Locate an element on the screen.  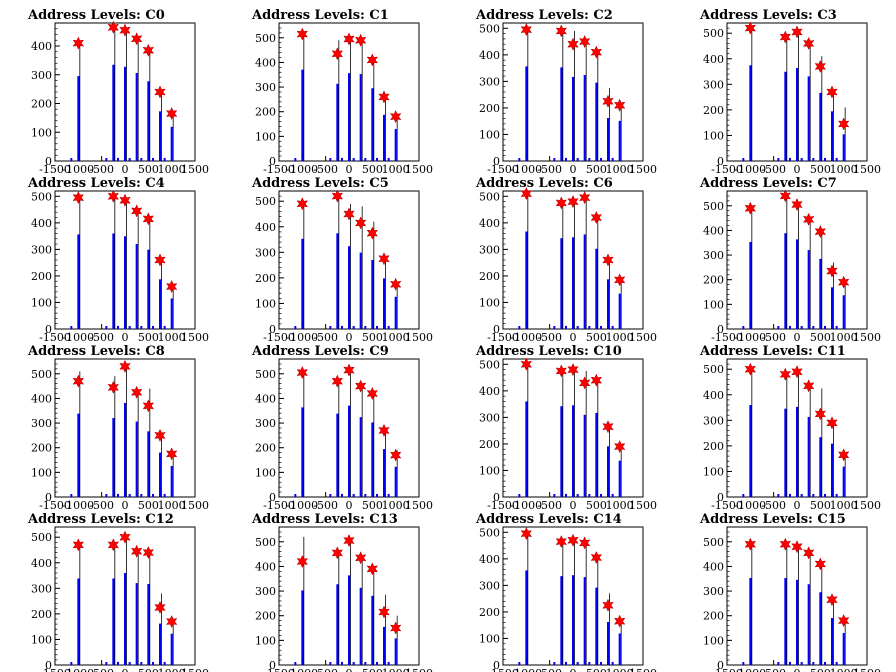
chart-title: Address Levels: C1 is located at coordinates (320, 15).